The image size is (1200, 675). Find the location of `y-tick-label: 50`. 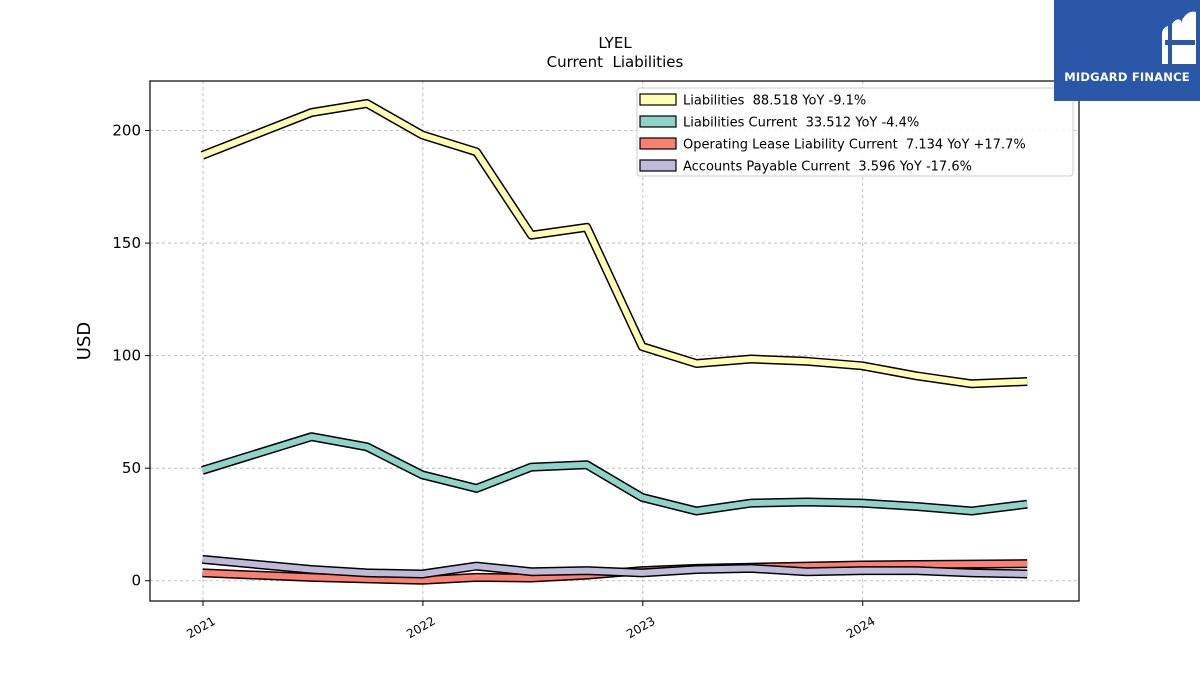

y-tick-label: 50 is located at coordinates (131, 468).